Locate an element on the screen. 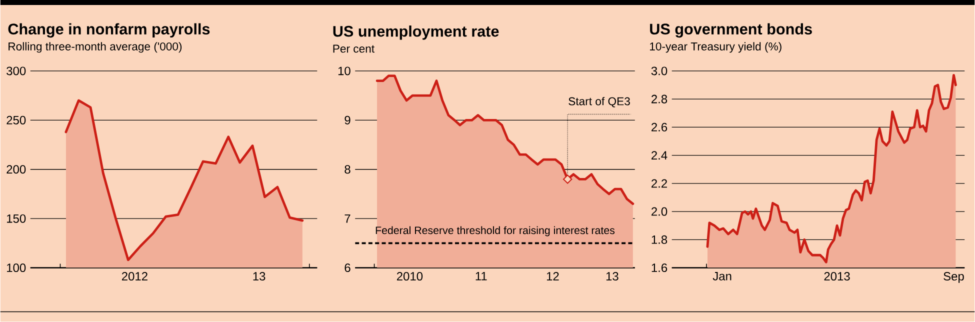 Image resolution: width=975 pixels, height=322 pixels. x-tick-label: 2010 is located at coordinates (409, 276).